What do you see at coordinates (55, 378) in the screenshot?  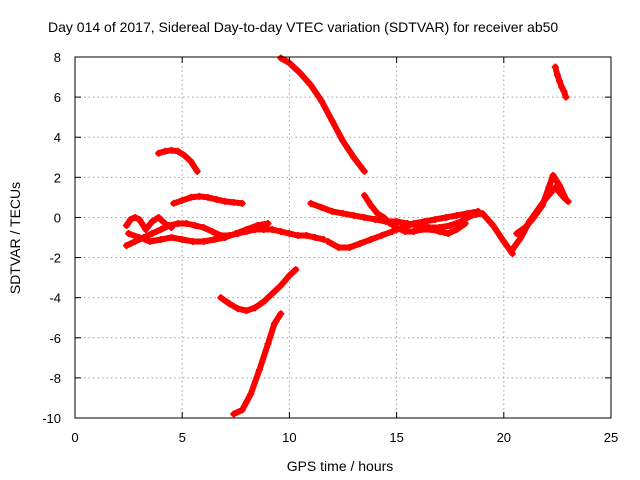 I see `y-tick-label: -8` at bounding box center [55, 378].